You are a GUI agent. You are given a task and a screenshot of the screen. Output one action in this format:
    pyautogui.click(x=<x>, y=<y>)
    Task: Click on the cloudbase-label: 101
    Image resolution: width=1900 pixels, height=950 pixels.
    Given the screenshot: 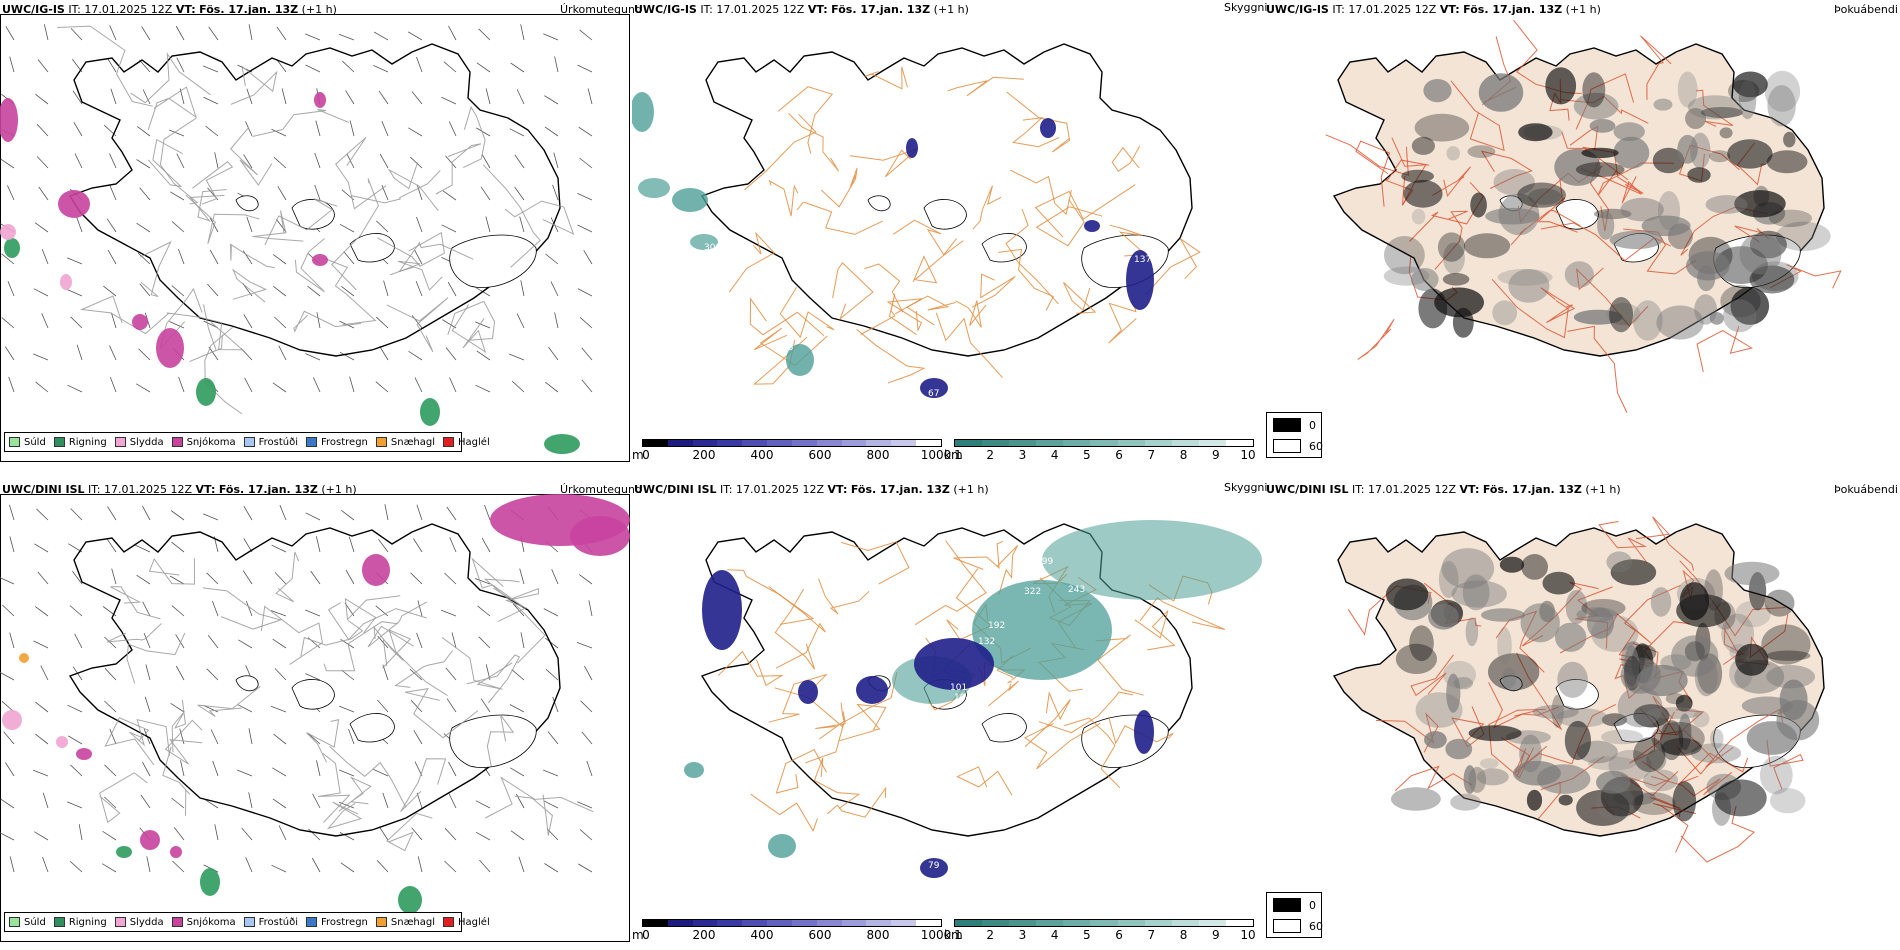 What is the action you would take?
    pyautogui.click(x=958, y=688)
    